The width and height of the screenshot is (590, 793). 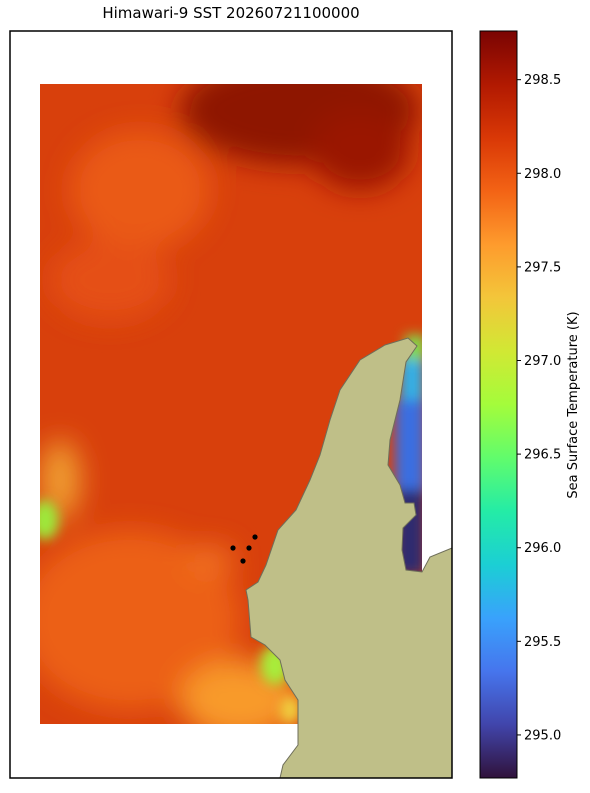 What do you see at coordinates (542, 455) in the screenshot?
I see `colorbar-tick-label: 296.5` at bounding box center [542, 455].